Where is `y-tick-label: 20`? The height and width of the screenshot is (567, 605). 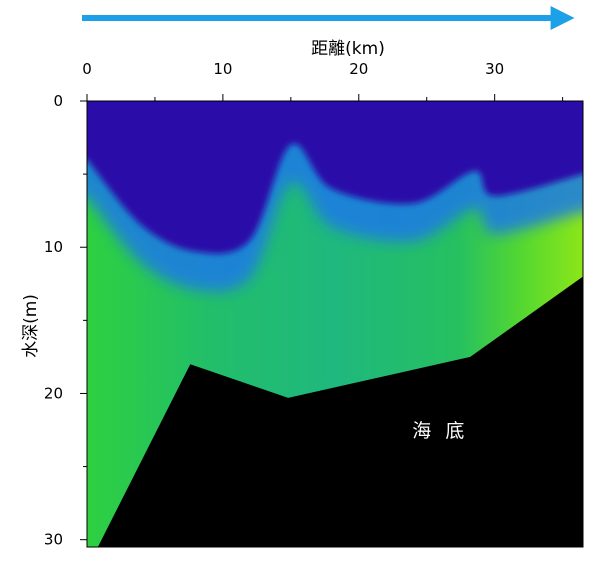
y-tick-label: 20 is located at coordinates (53, 393).